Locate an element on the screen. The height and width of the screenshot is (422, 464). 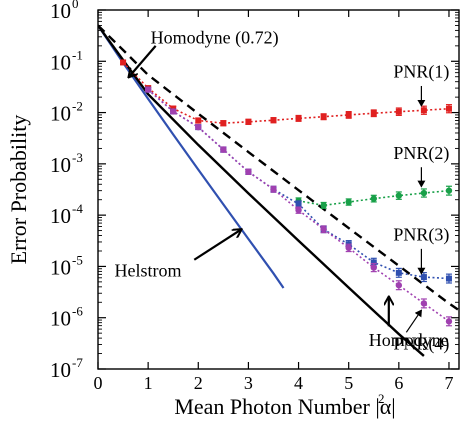
x-tick-label: 7 is located at coordinates (448, 383).